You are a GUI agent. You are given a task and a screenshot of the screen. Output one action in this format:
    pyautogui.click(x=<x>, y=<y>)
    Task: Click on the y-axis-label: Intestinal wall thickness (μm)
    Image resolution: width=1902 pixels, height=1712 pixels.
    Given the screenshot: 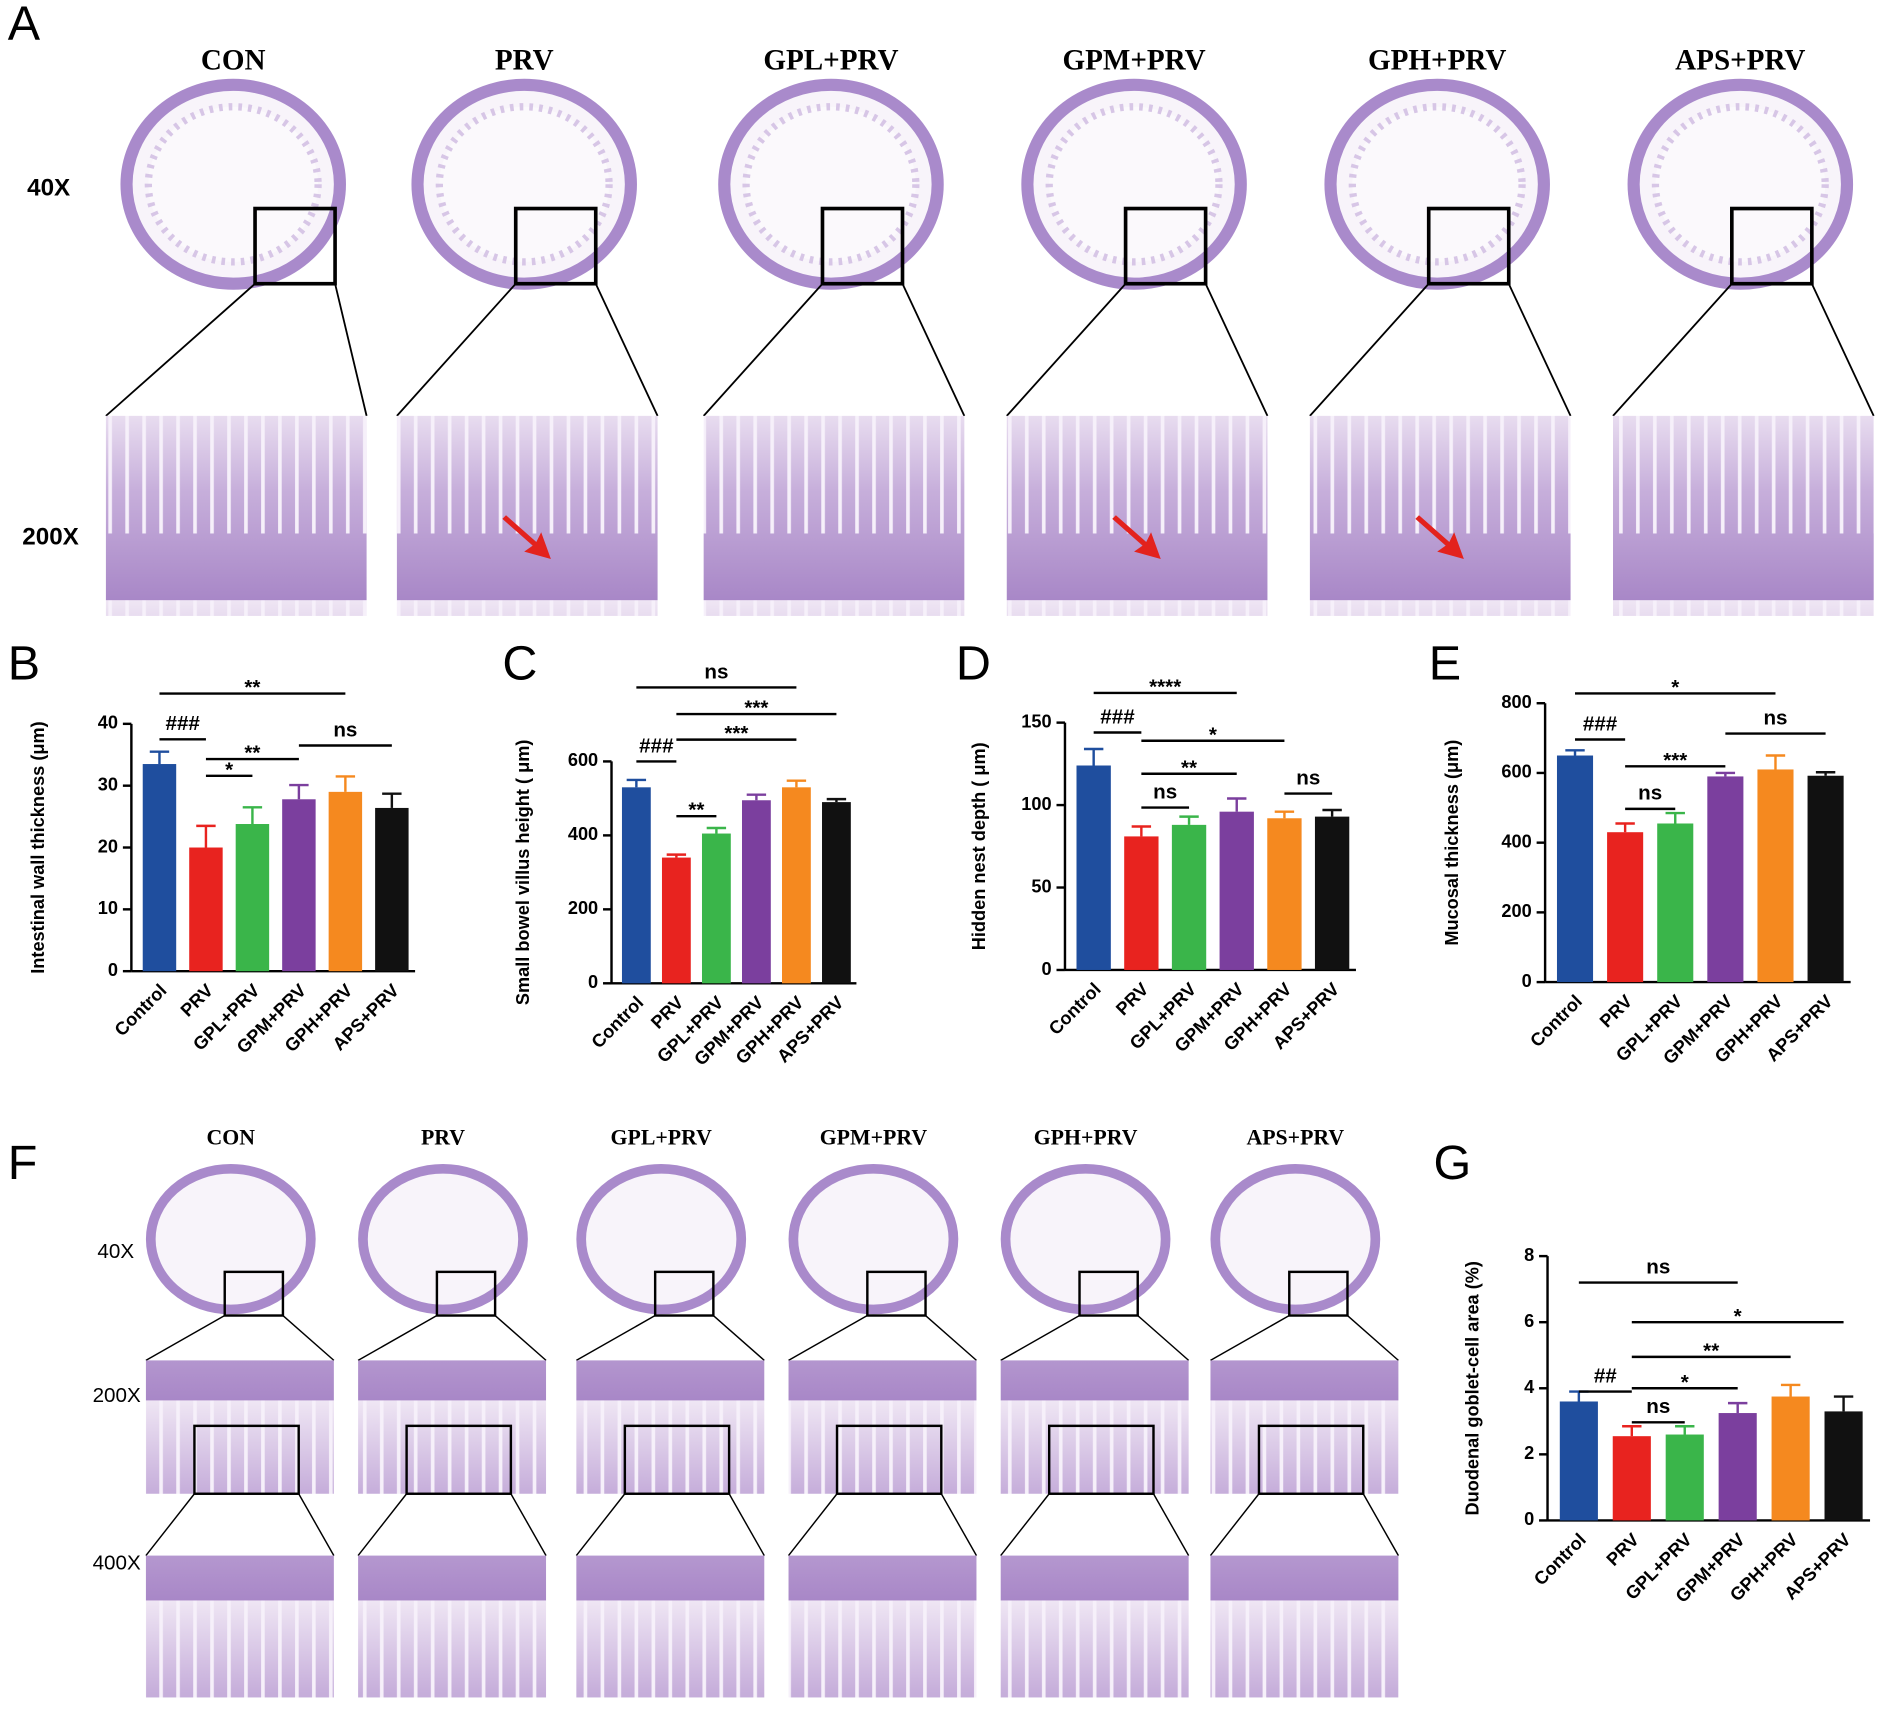 What is the action you would take?
    pyautogui.click(x=38, y=847)
    